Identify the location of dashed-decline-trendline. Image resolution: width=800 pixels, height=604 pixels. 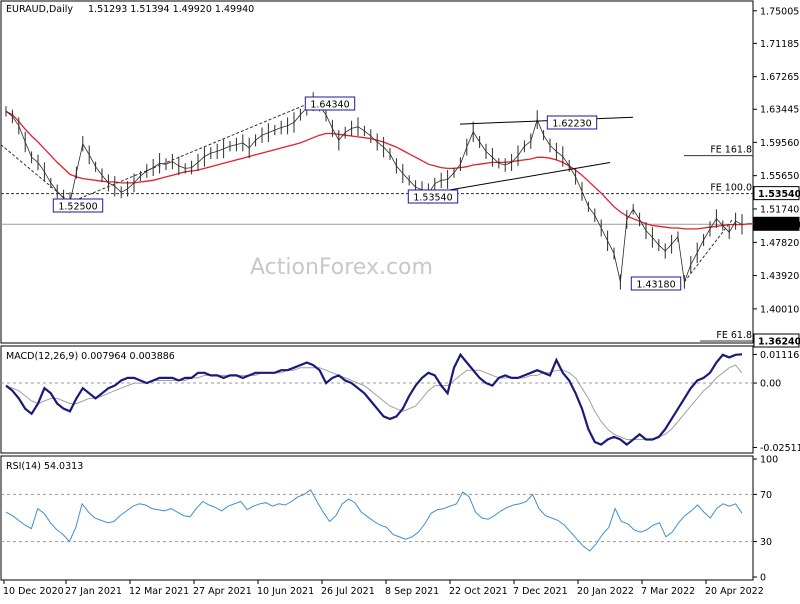
(35, 173).